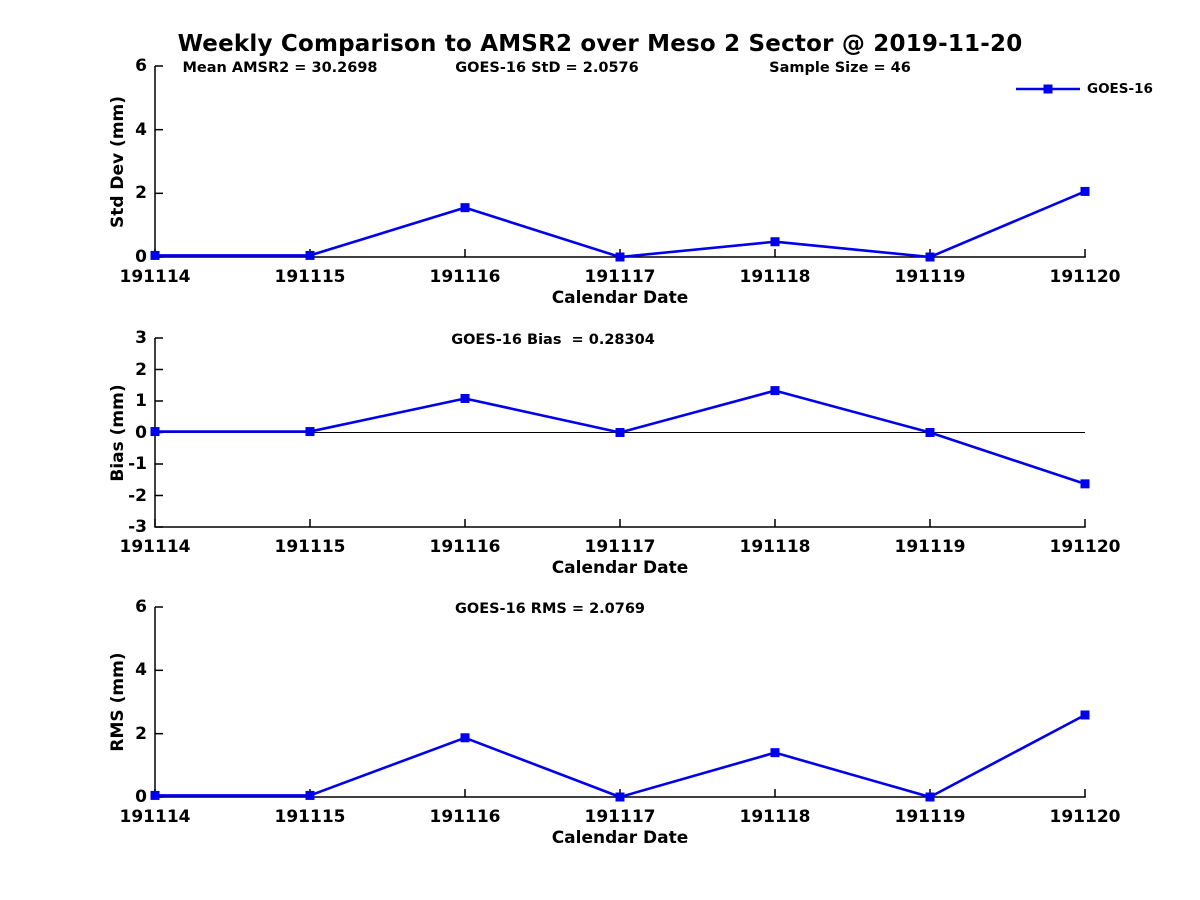 This screenshot has width=1200, height=900. Describe the element at coordinates (280, 68) in the screenshot. I see `stat-annotation: Mean AMSR2 = 30.2698` at that location.